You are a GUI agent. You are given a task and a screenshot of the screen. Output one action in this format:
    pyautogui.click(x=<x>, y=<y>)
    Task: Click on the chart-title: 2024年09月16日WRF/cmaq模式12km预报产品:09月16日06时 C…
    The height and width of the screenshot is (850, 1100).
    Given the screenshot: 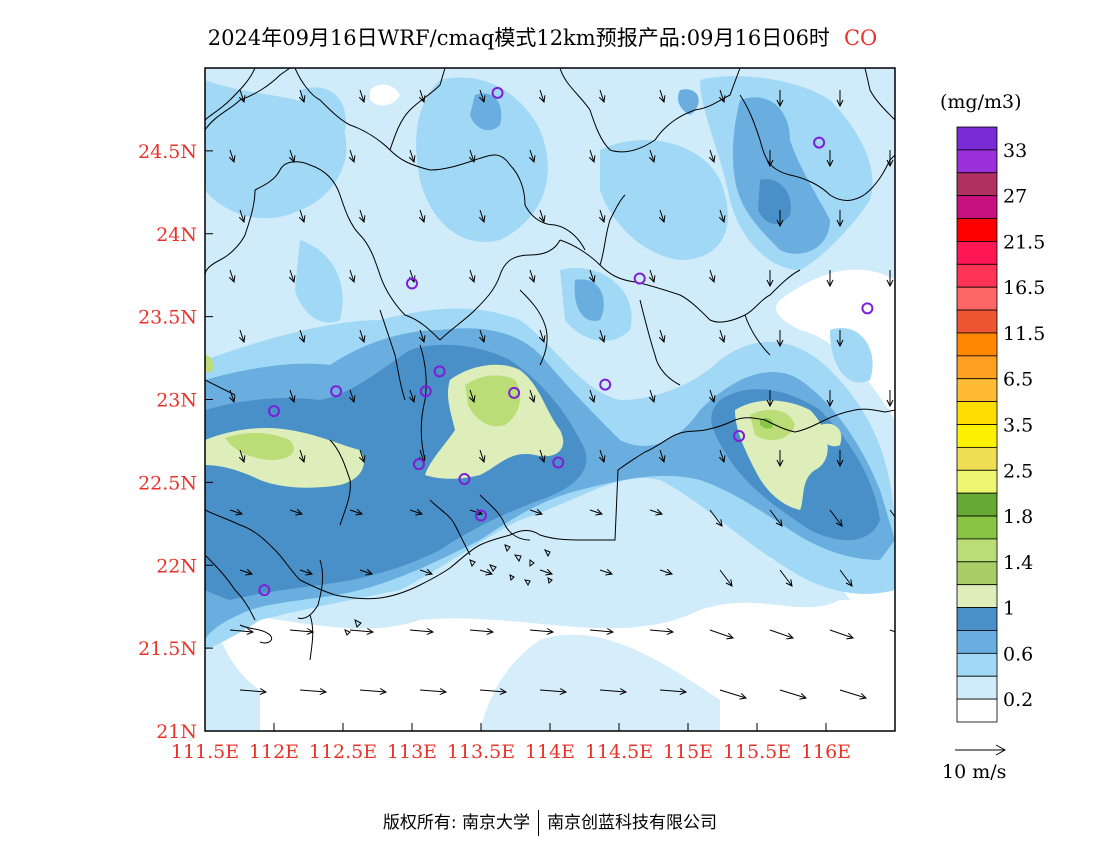 What is the action you would take?
    pyautogui.click(x=542, y=37)
    